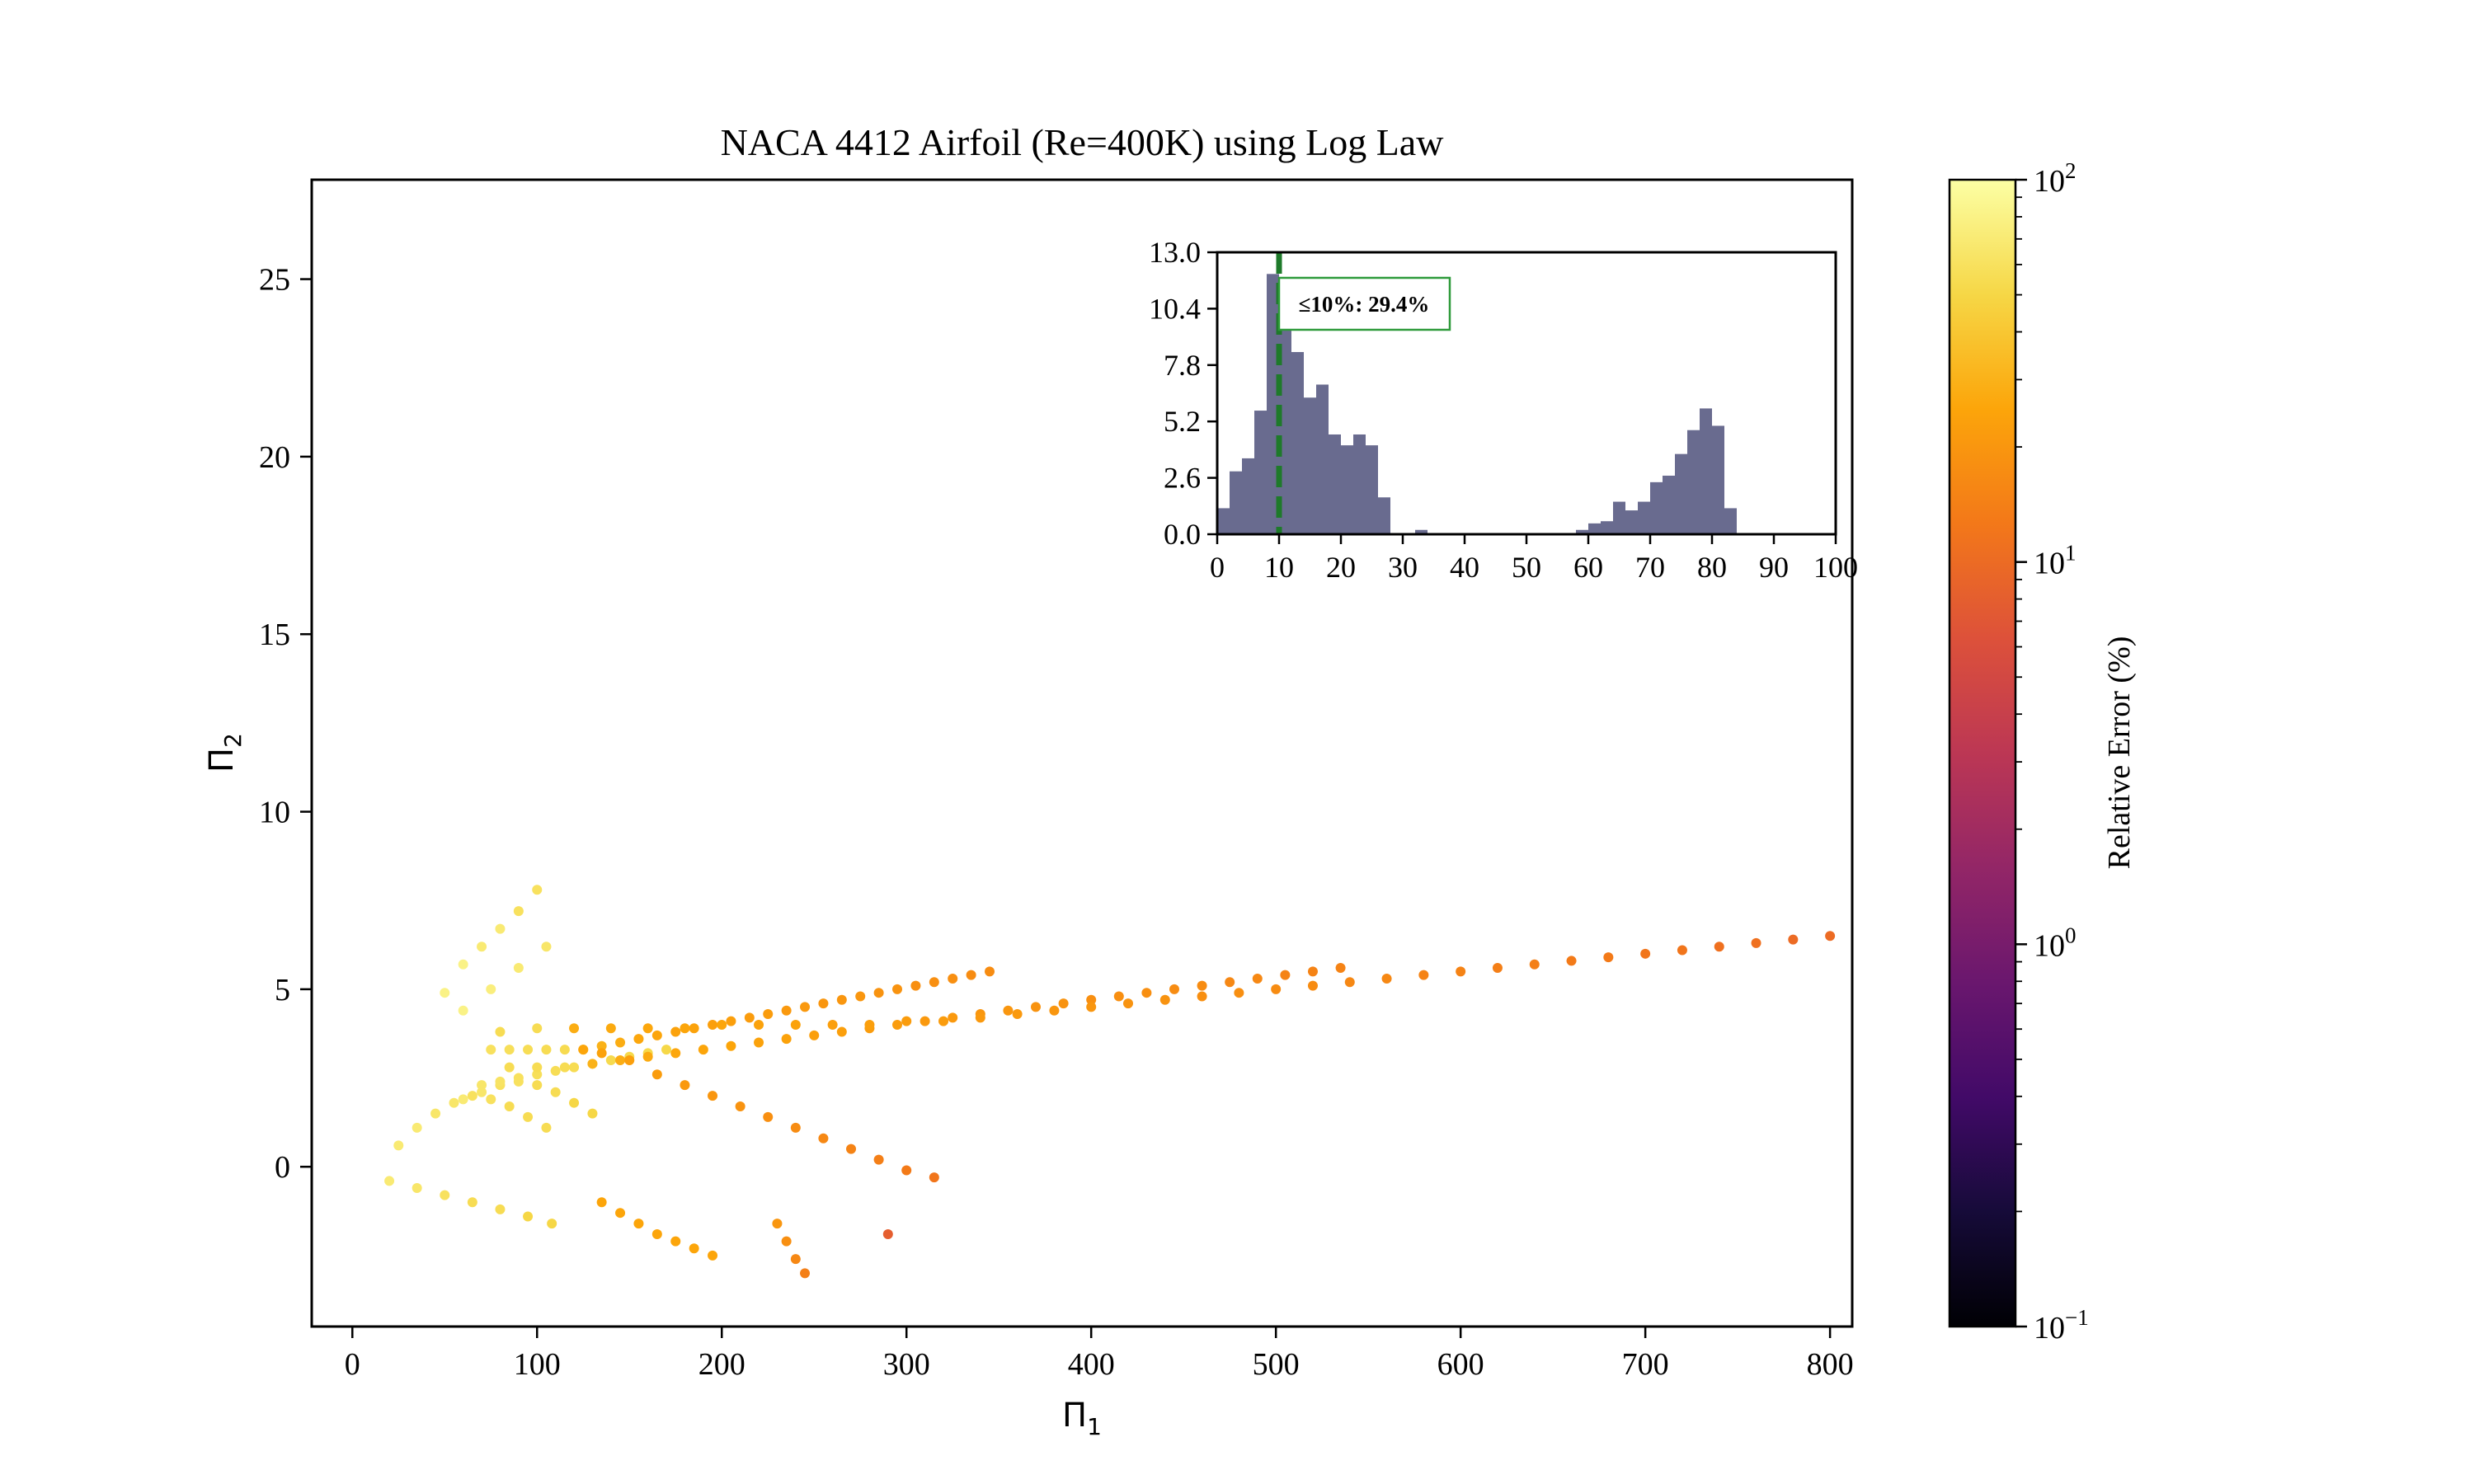 This screenshot has height=1484, width=2474. I want to click on inset-y-tick-label: 13.0, so click(1175, 252).